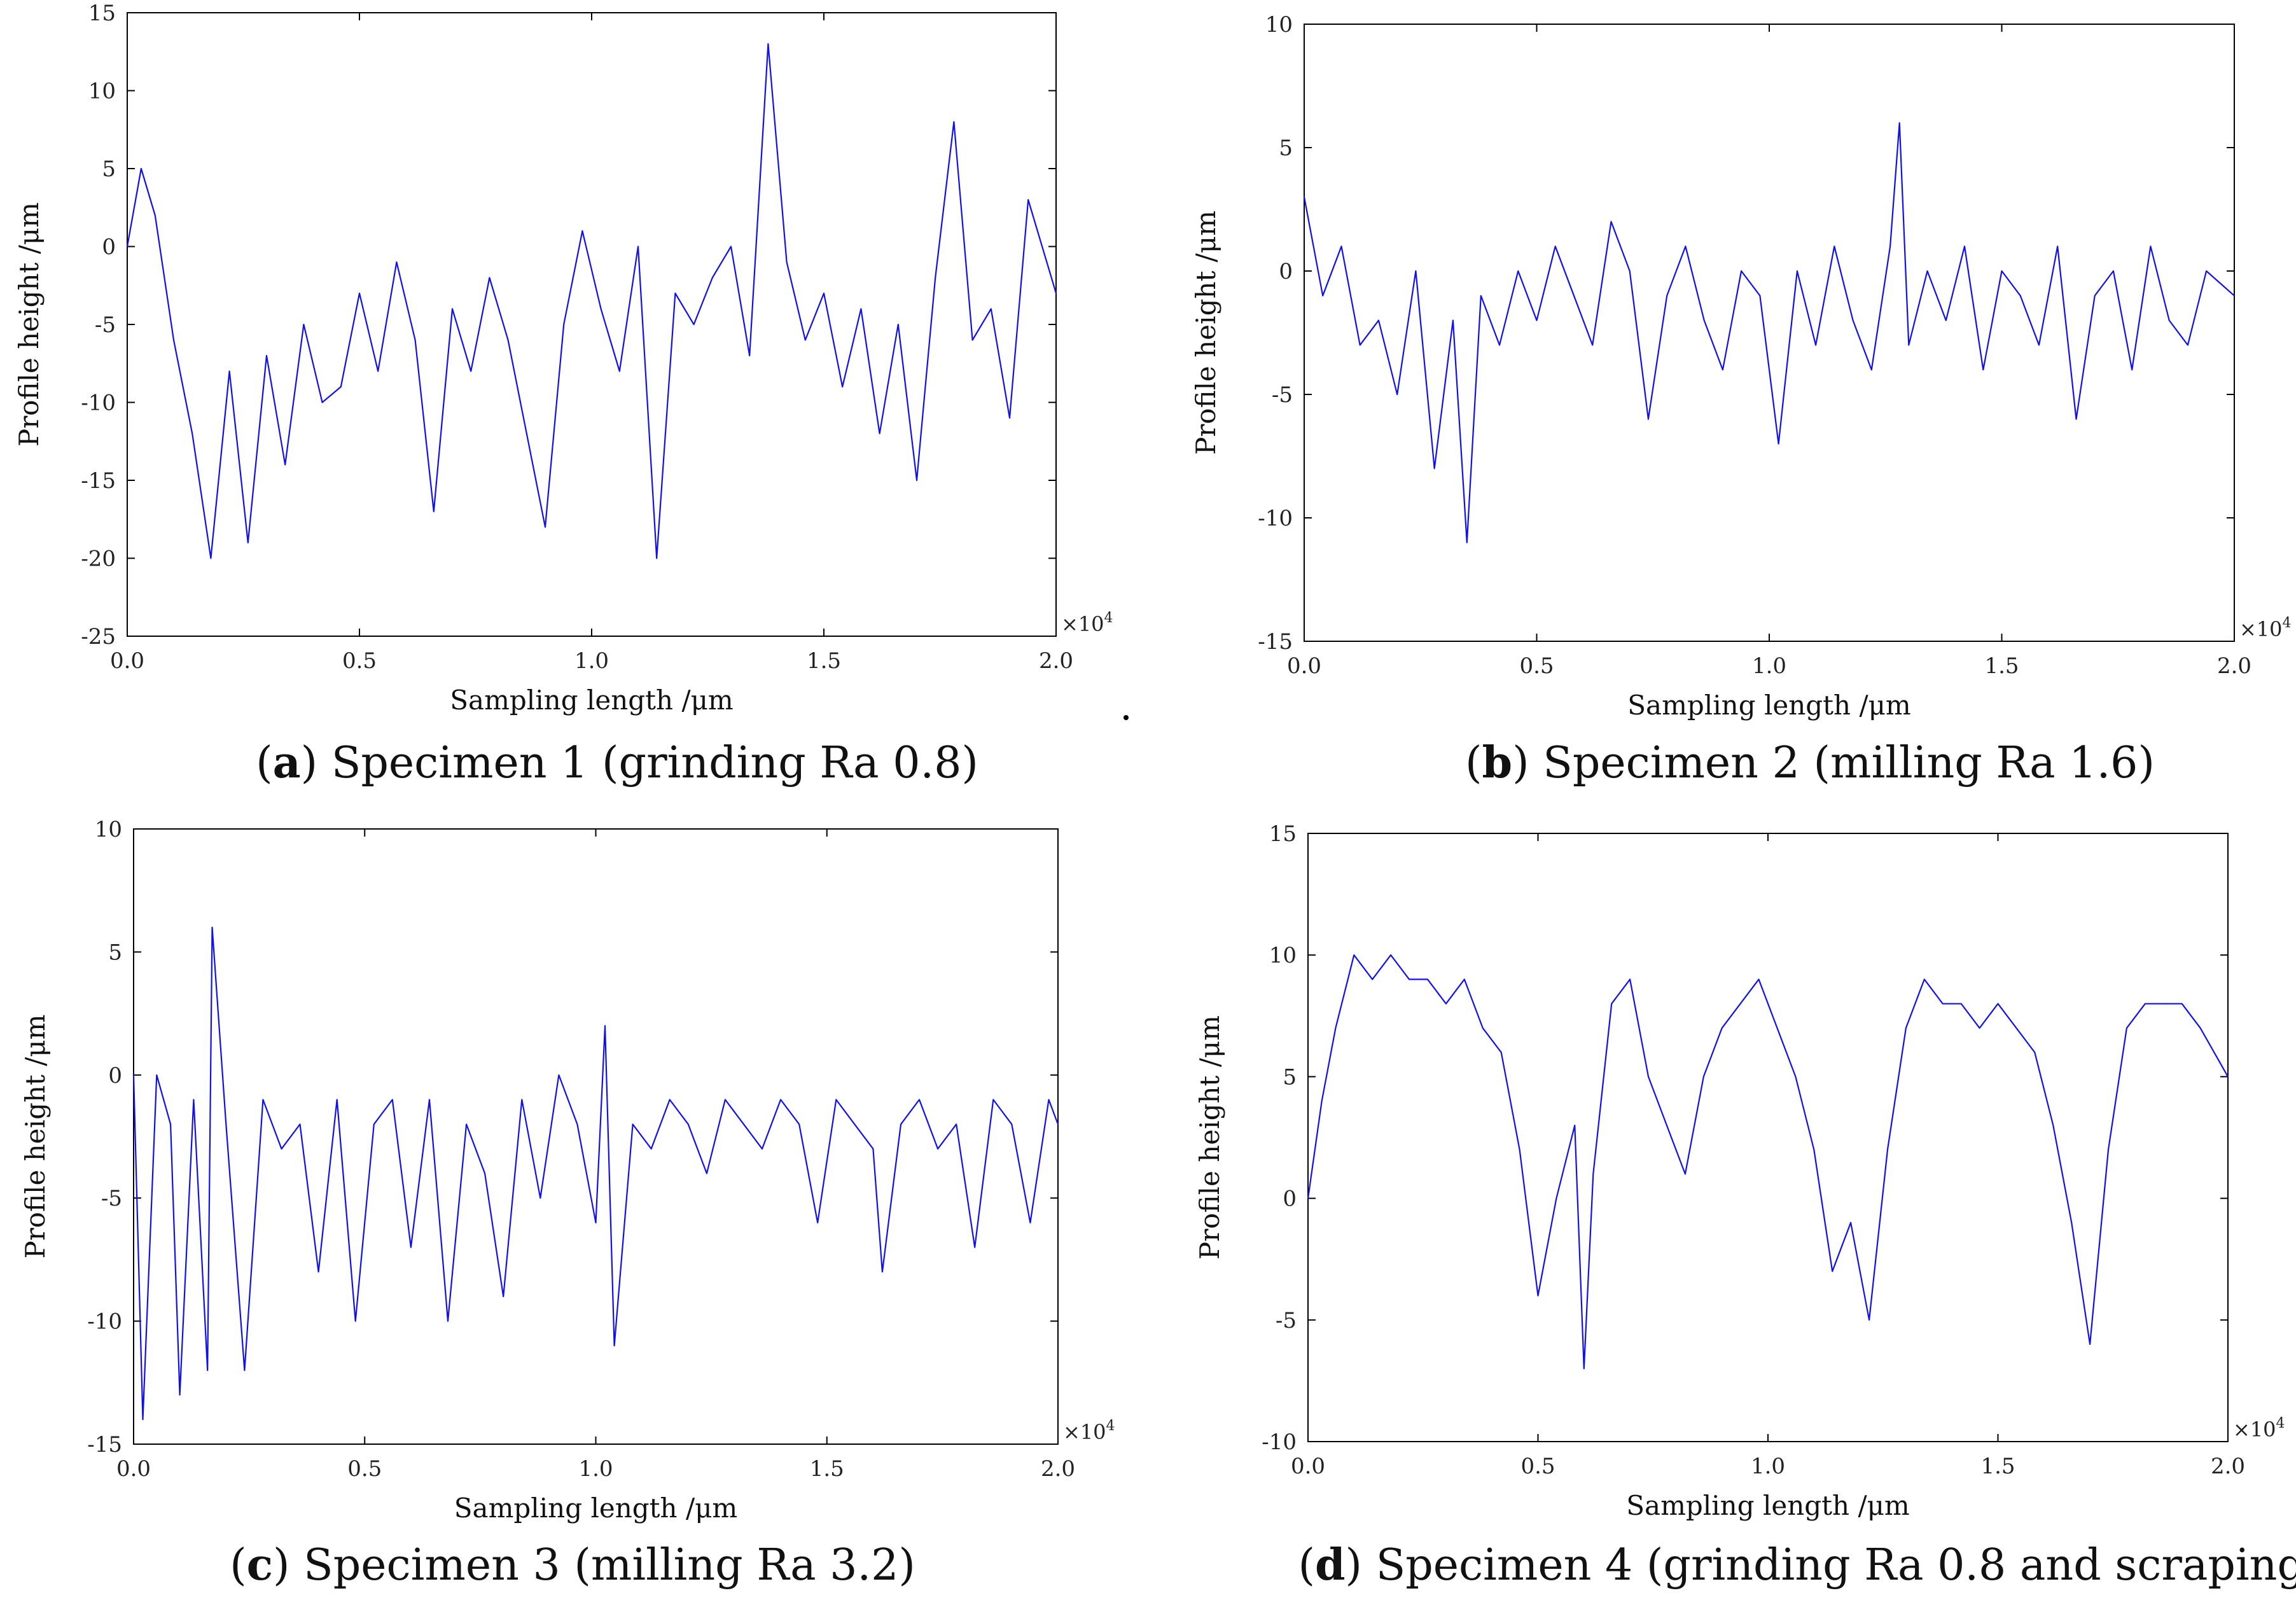 This screenshot has width=2296, height=1614. What do you see at coordinates (1308, 1466) in the screenshot?
I see `x-tick-label: 0.0` at bounding box center [1308, 1466].